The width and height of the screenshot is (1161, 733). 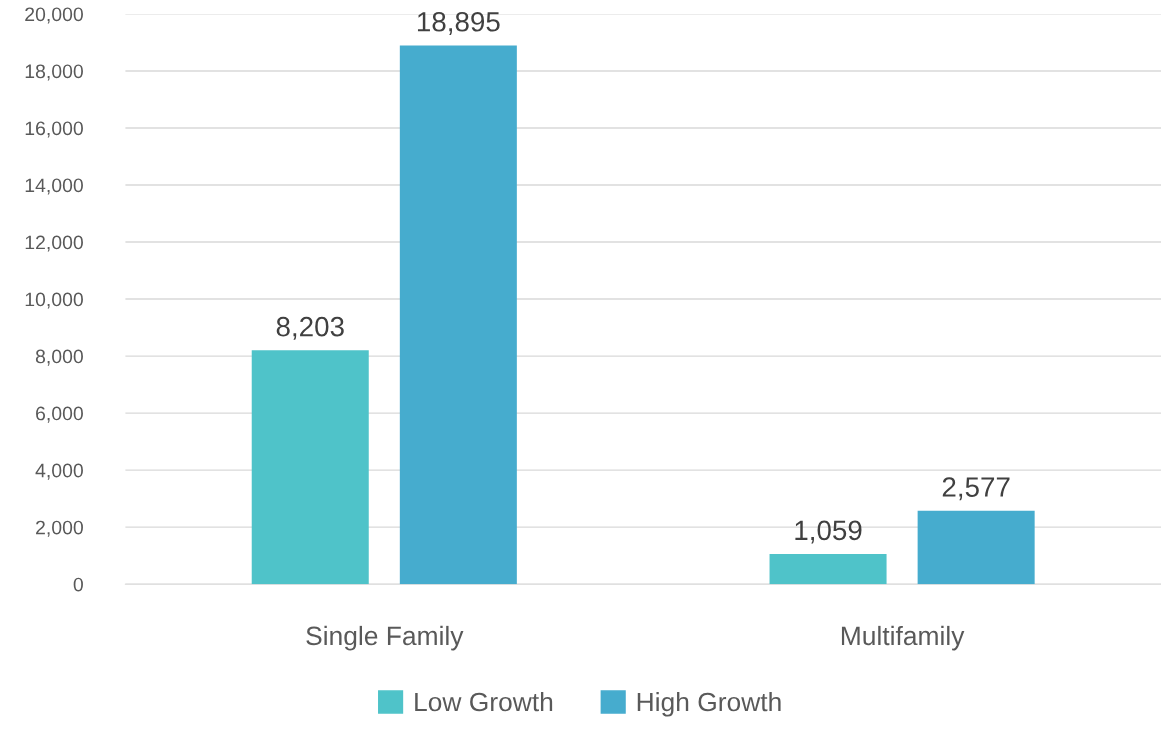 What do you see at coordinates (54, 15) in the screenshot?
I see `y-tick-label: 20,000` at bounding box center [54, 15].